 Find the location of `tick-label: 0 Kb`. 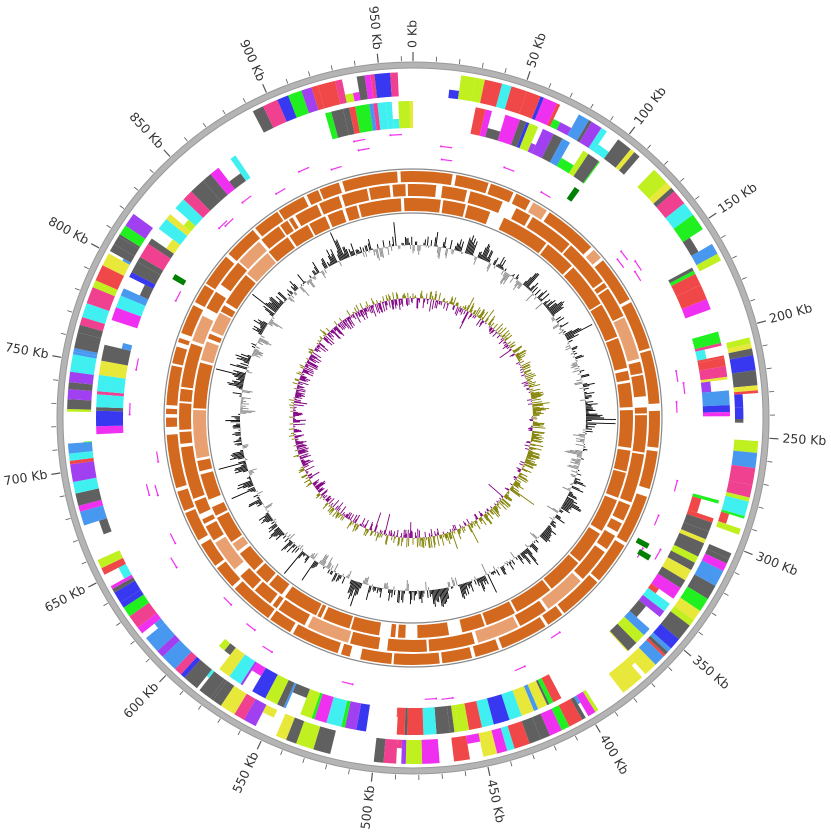

tick-label: 0 Kb is located at coordinates (412, 34).